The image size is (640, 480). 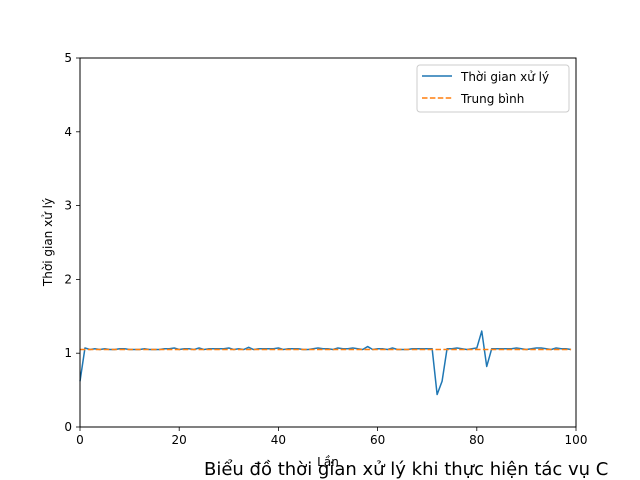 What do you see at coordinates (278, 440) in the screenshot?
I see `x-tick-label: 40` at bounding box center [278, 440].